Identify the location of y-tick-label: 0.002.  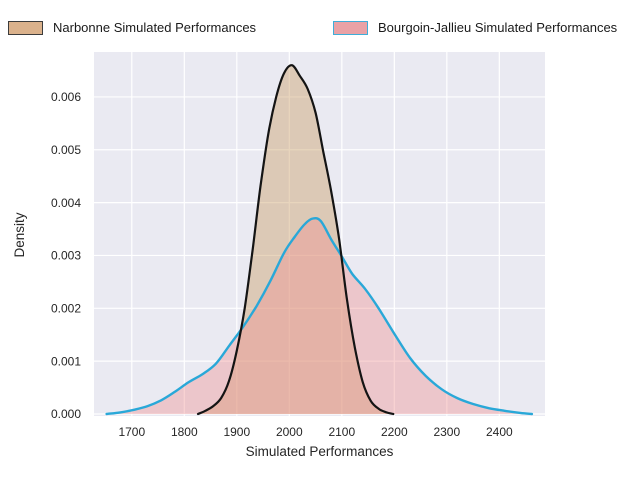
(66, 309).